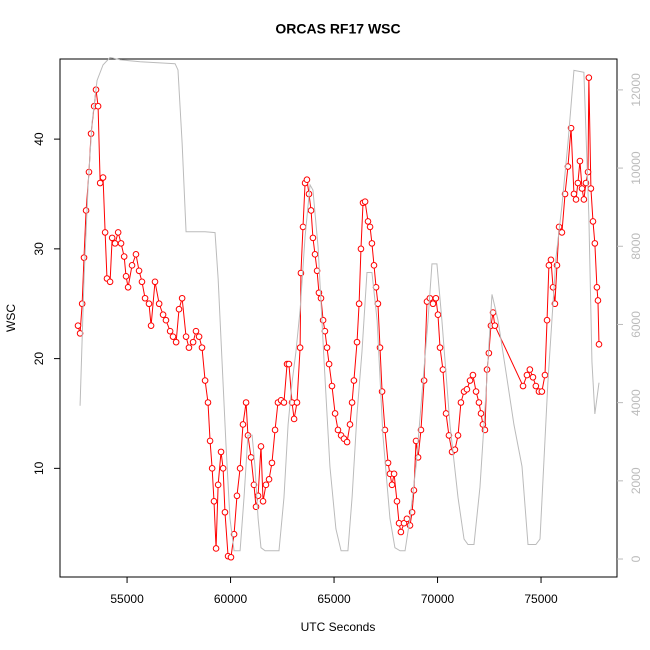 This screenshot has height=650, width=650. What do you see at coordinates (337, 29) in the screenshot?
I see `chart-title: ORCAS RF17 WSC` at bounding box center [337, 29].